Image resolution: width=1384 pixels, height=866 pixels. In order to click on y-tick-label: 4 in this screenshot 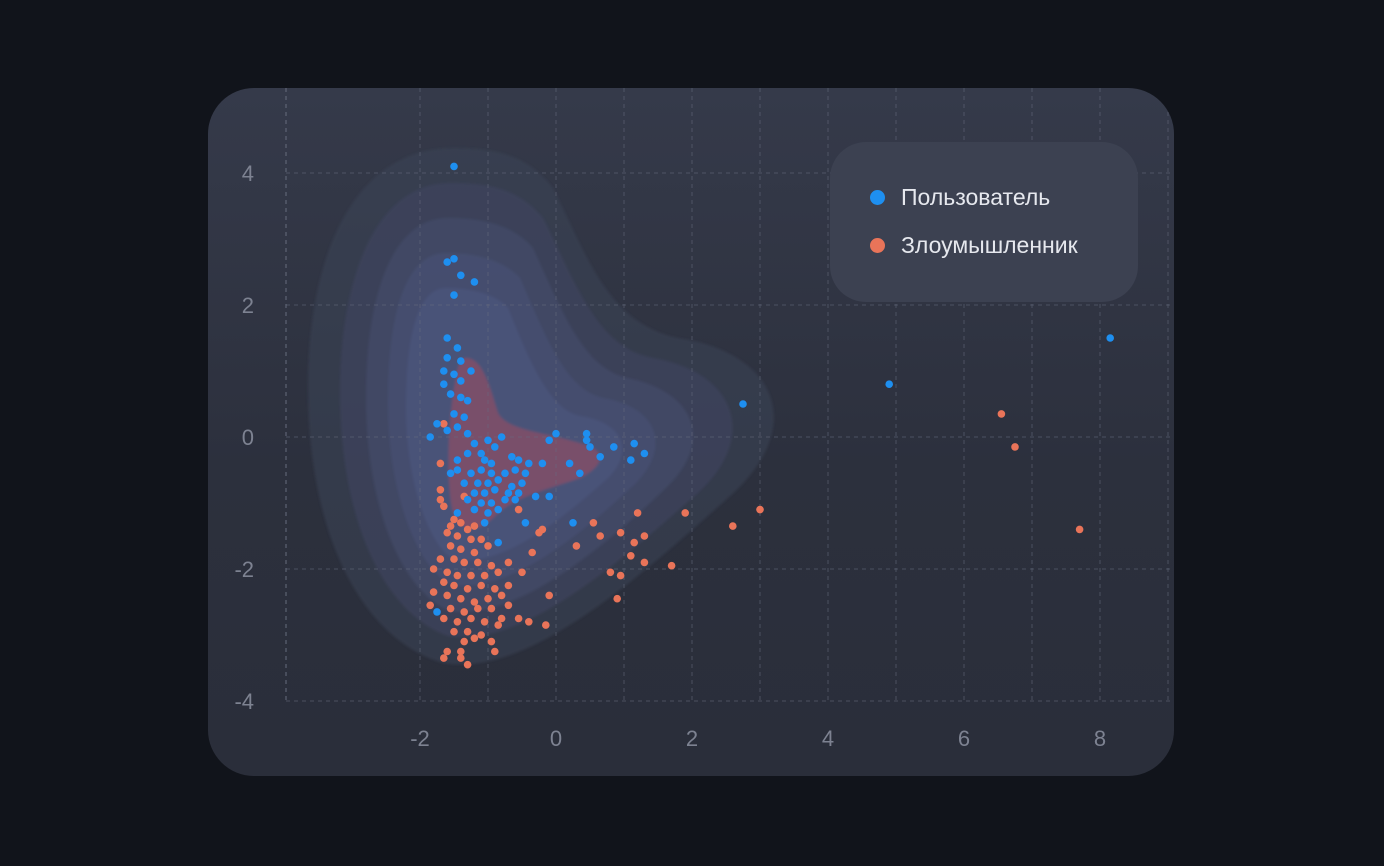, I will do `click(248, 173)`.